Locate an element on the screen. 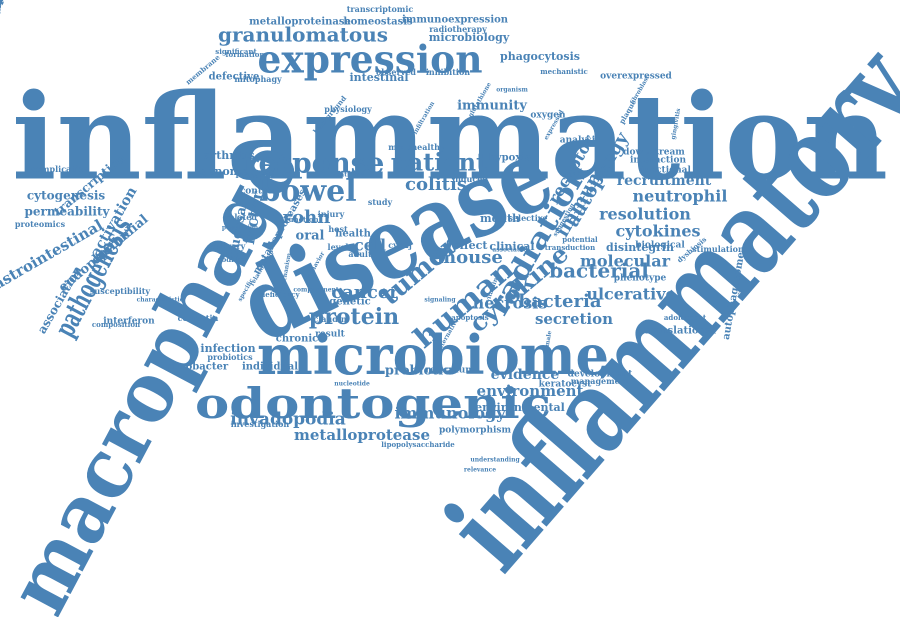 The width and height of the screenshot is (900, 617). cloud-word-arthritis: arthritis is located at coordinates (228, 155).